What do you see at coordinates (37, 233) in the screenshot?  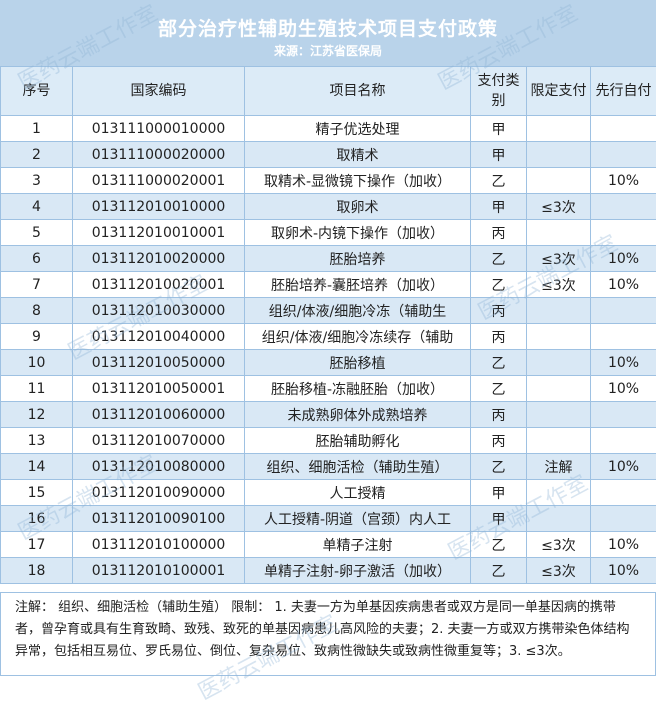 I see `cell-no: 5` at bounding box center [37, 233].